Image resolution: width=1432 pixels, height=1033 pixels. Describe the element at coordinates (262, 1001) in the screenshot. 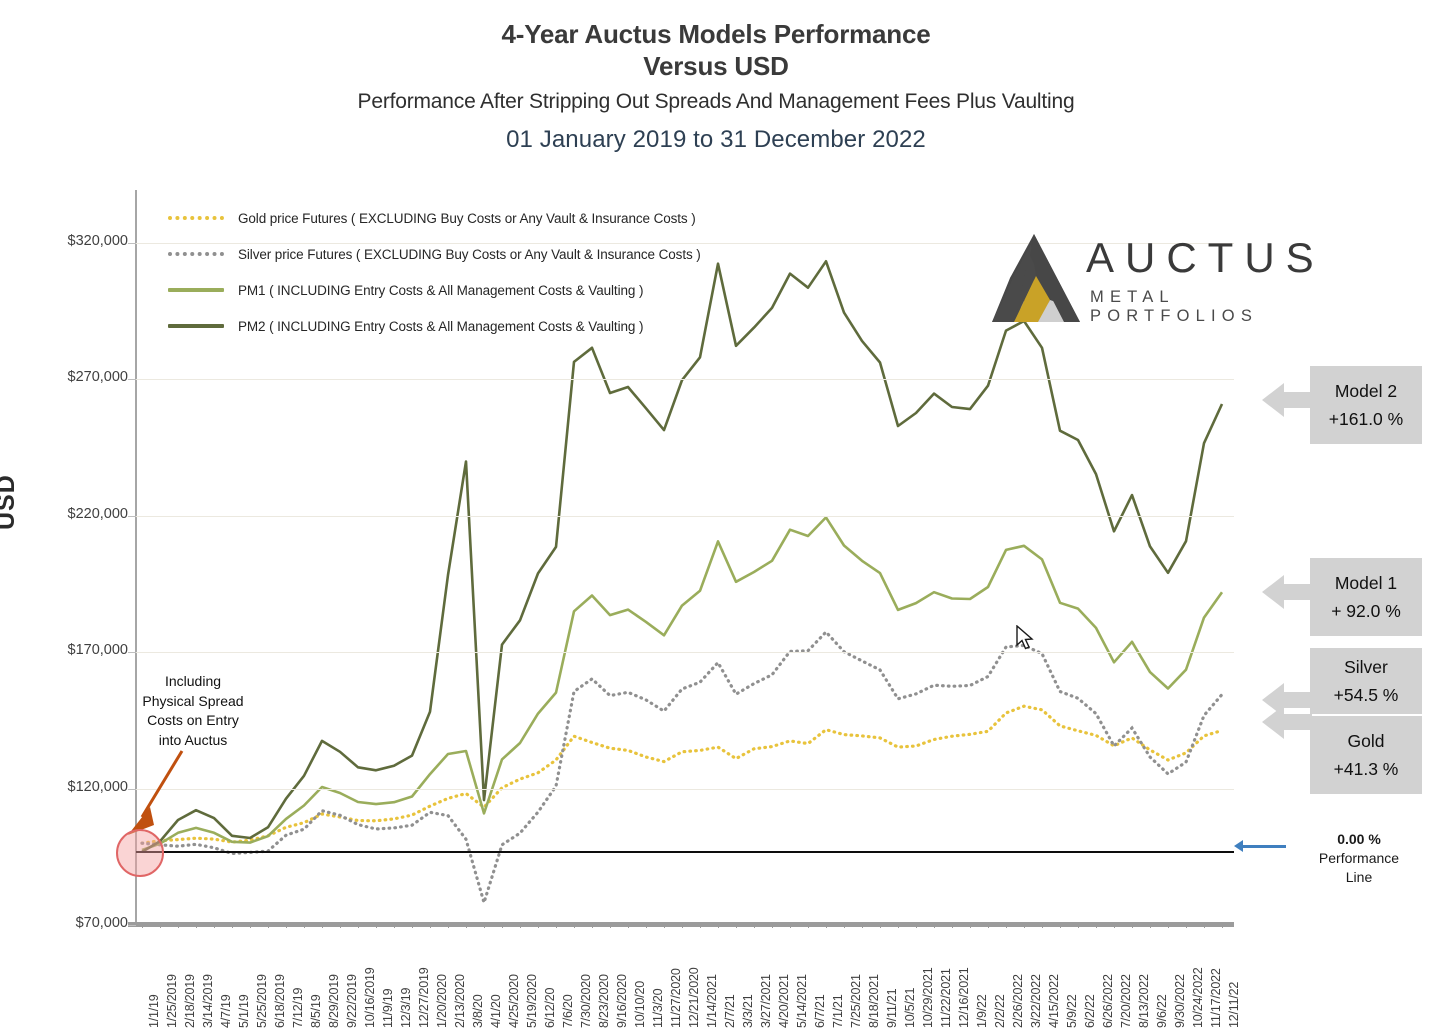

I see `x-axis-label: 5/25/2019` at that location.